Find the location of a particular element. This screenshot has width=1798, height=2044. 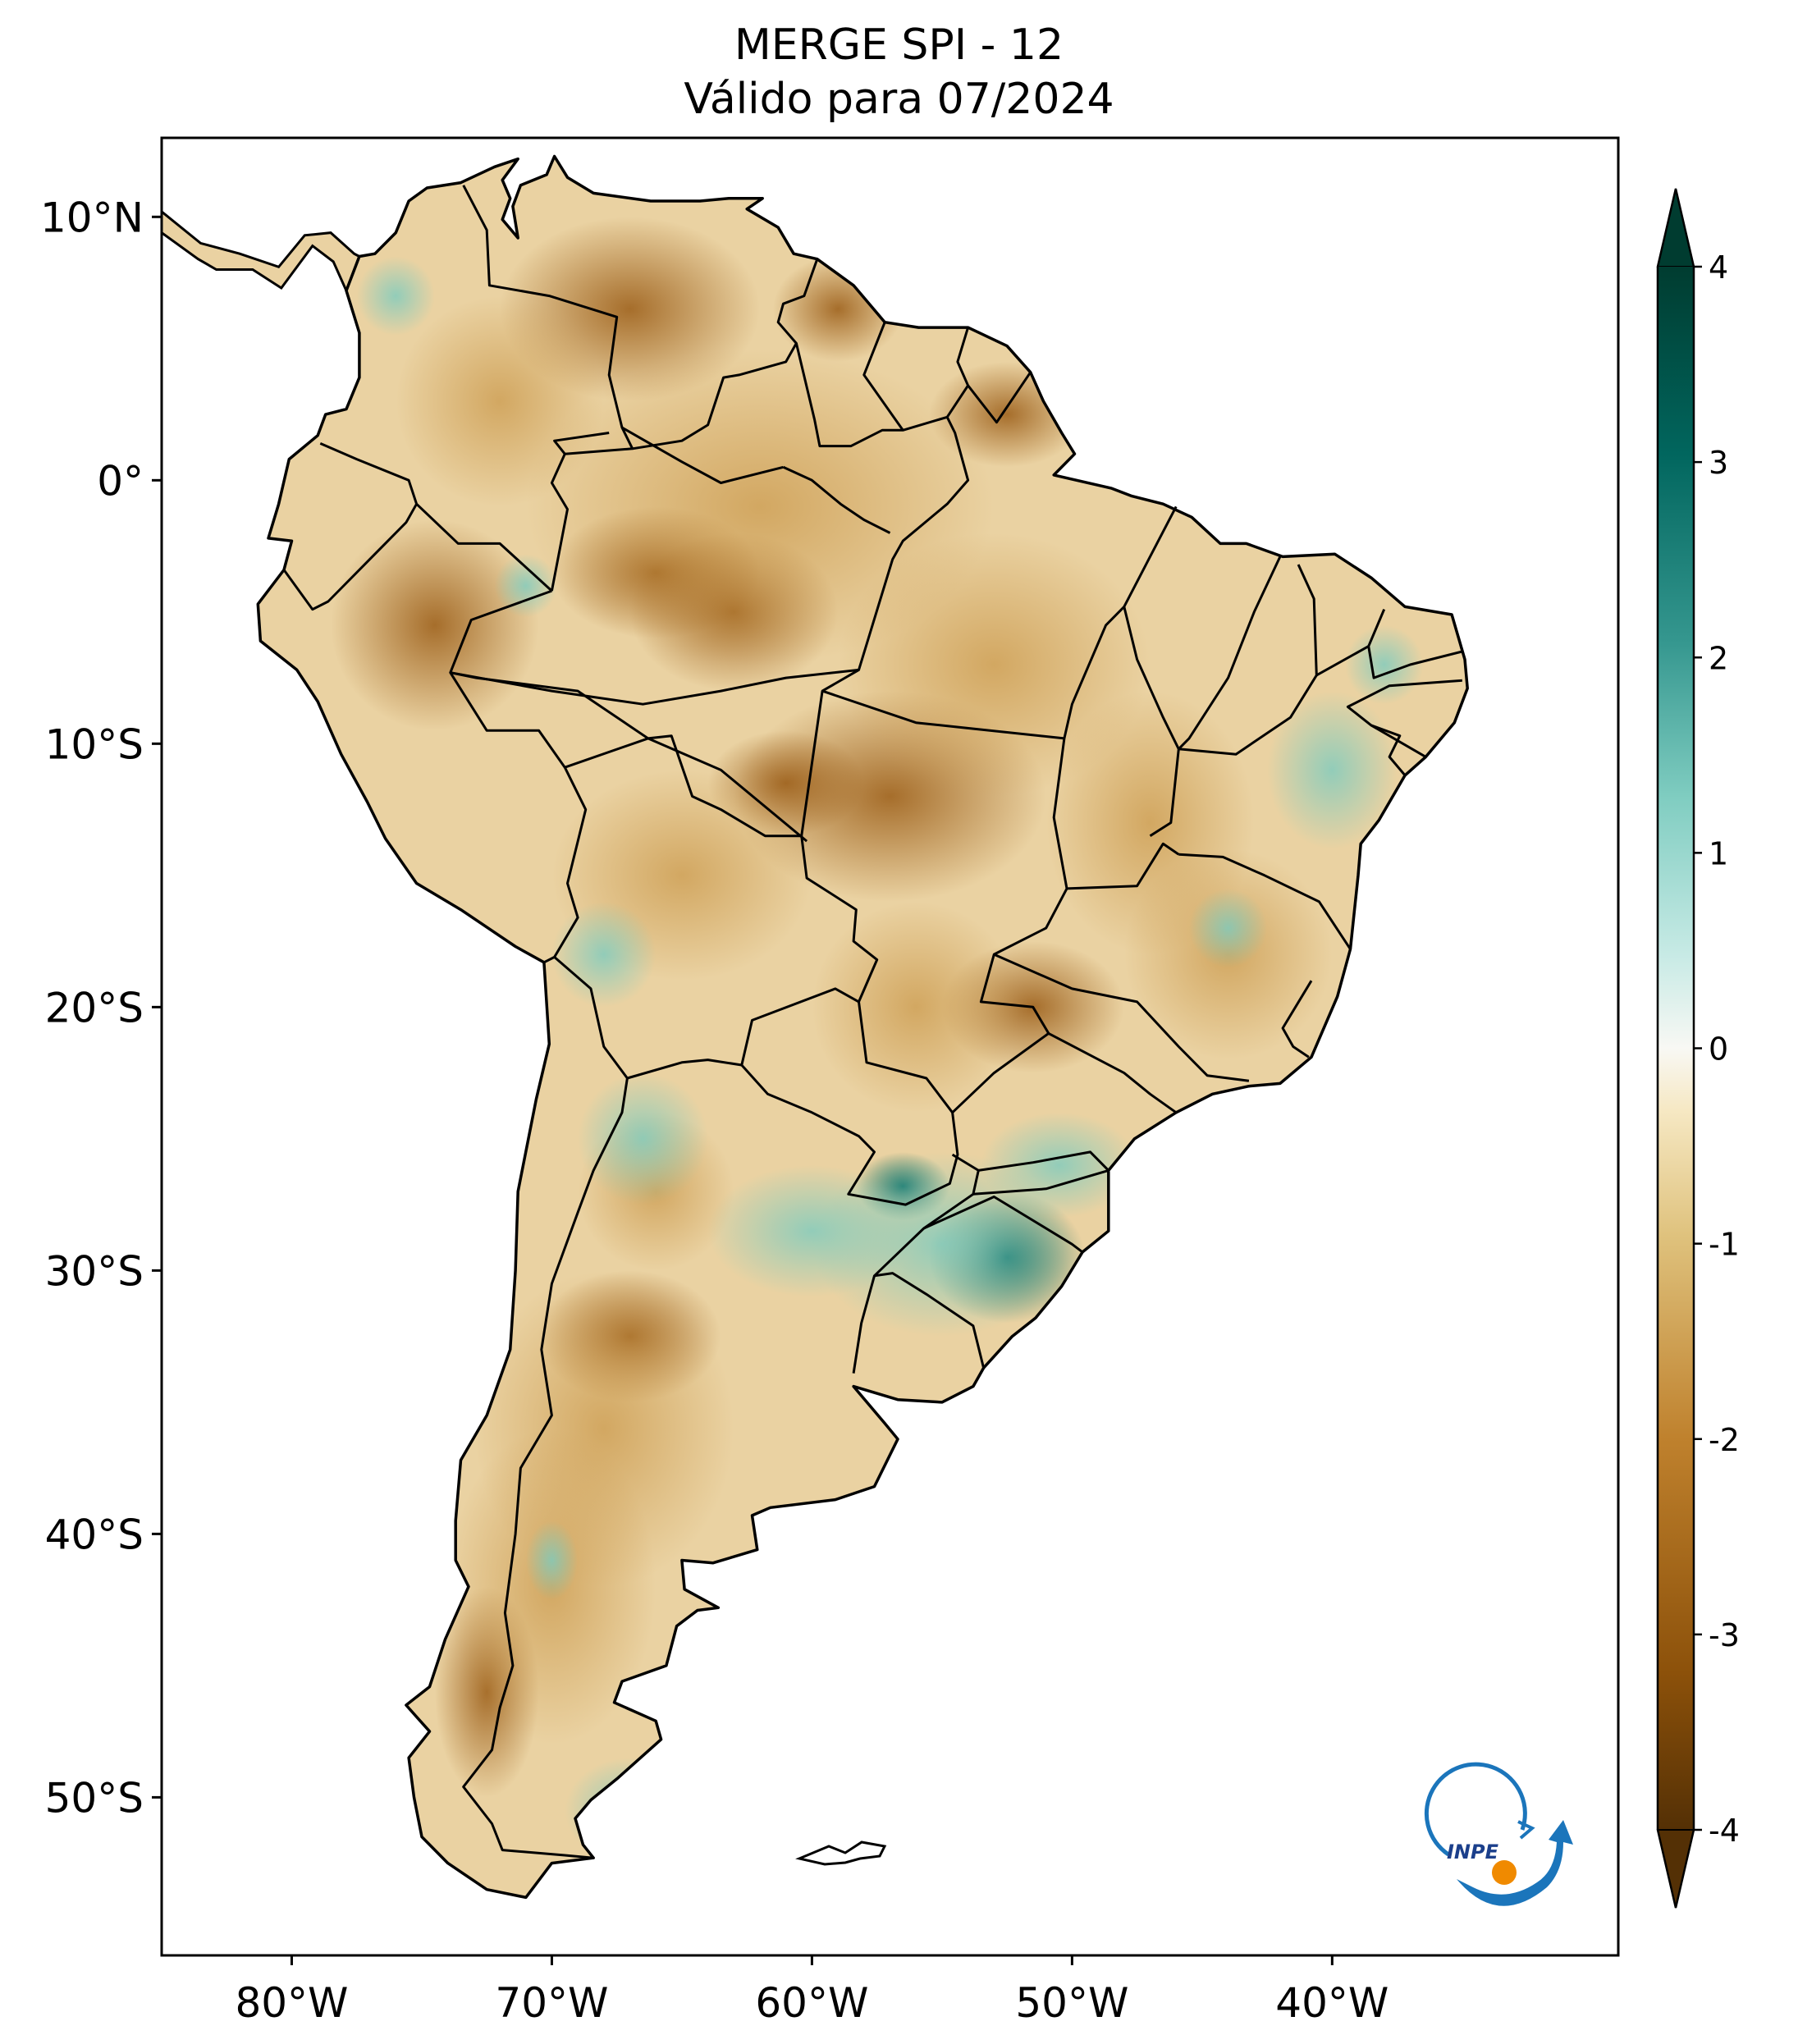

lon-tick-label: 50°W is located at coordinates (1071, 2003).